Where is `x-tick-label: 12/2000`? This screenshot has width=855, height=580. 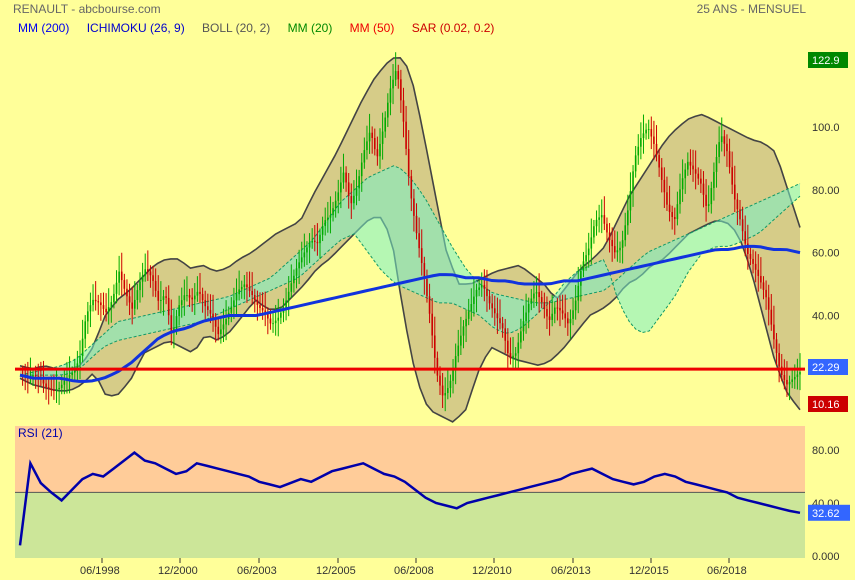
x-tick-label: 12/2000 is located at coordinates (178, 571).